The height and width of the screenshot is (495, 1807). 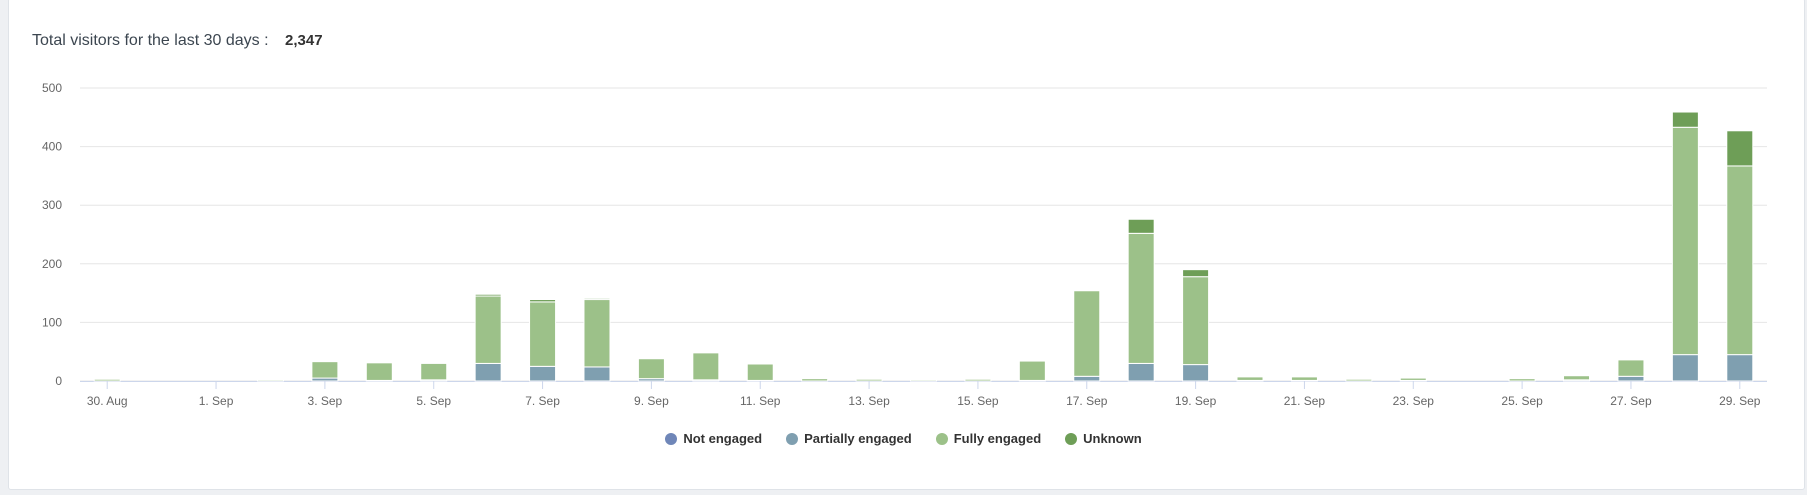 I want to click on legend-label: Fully engaged, so click(x=997, y=438).